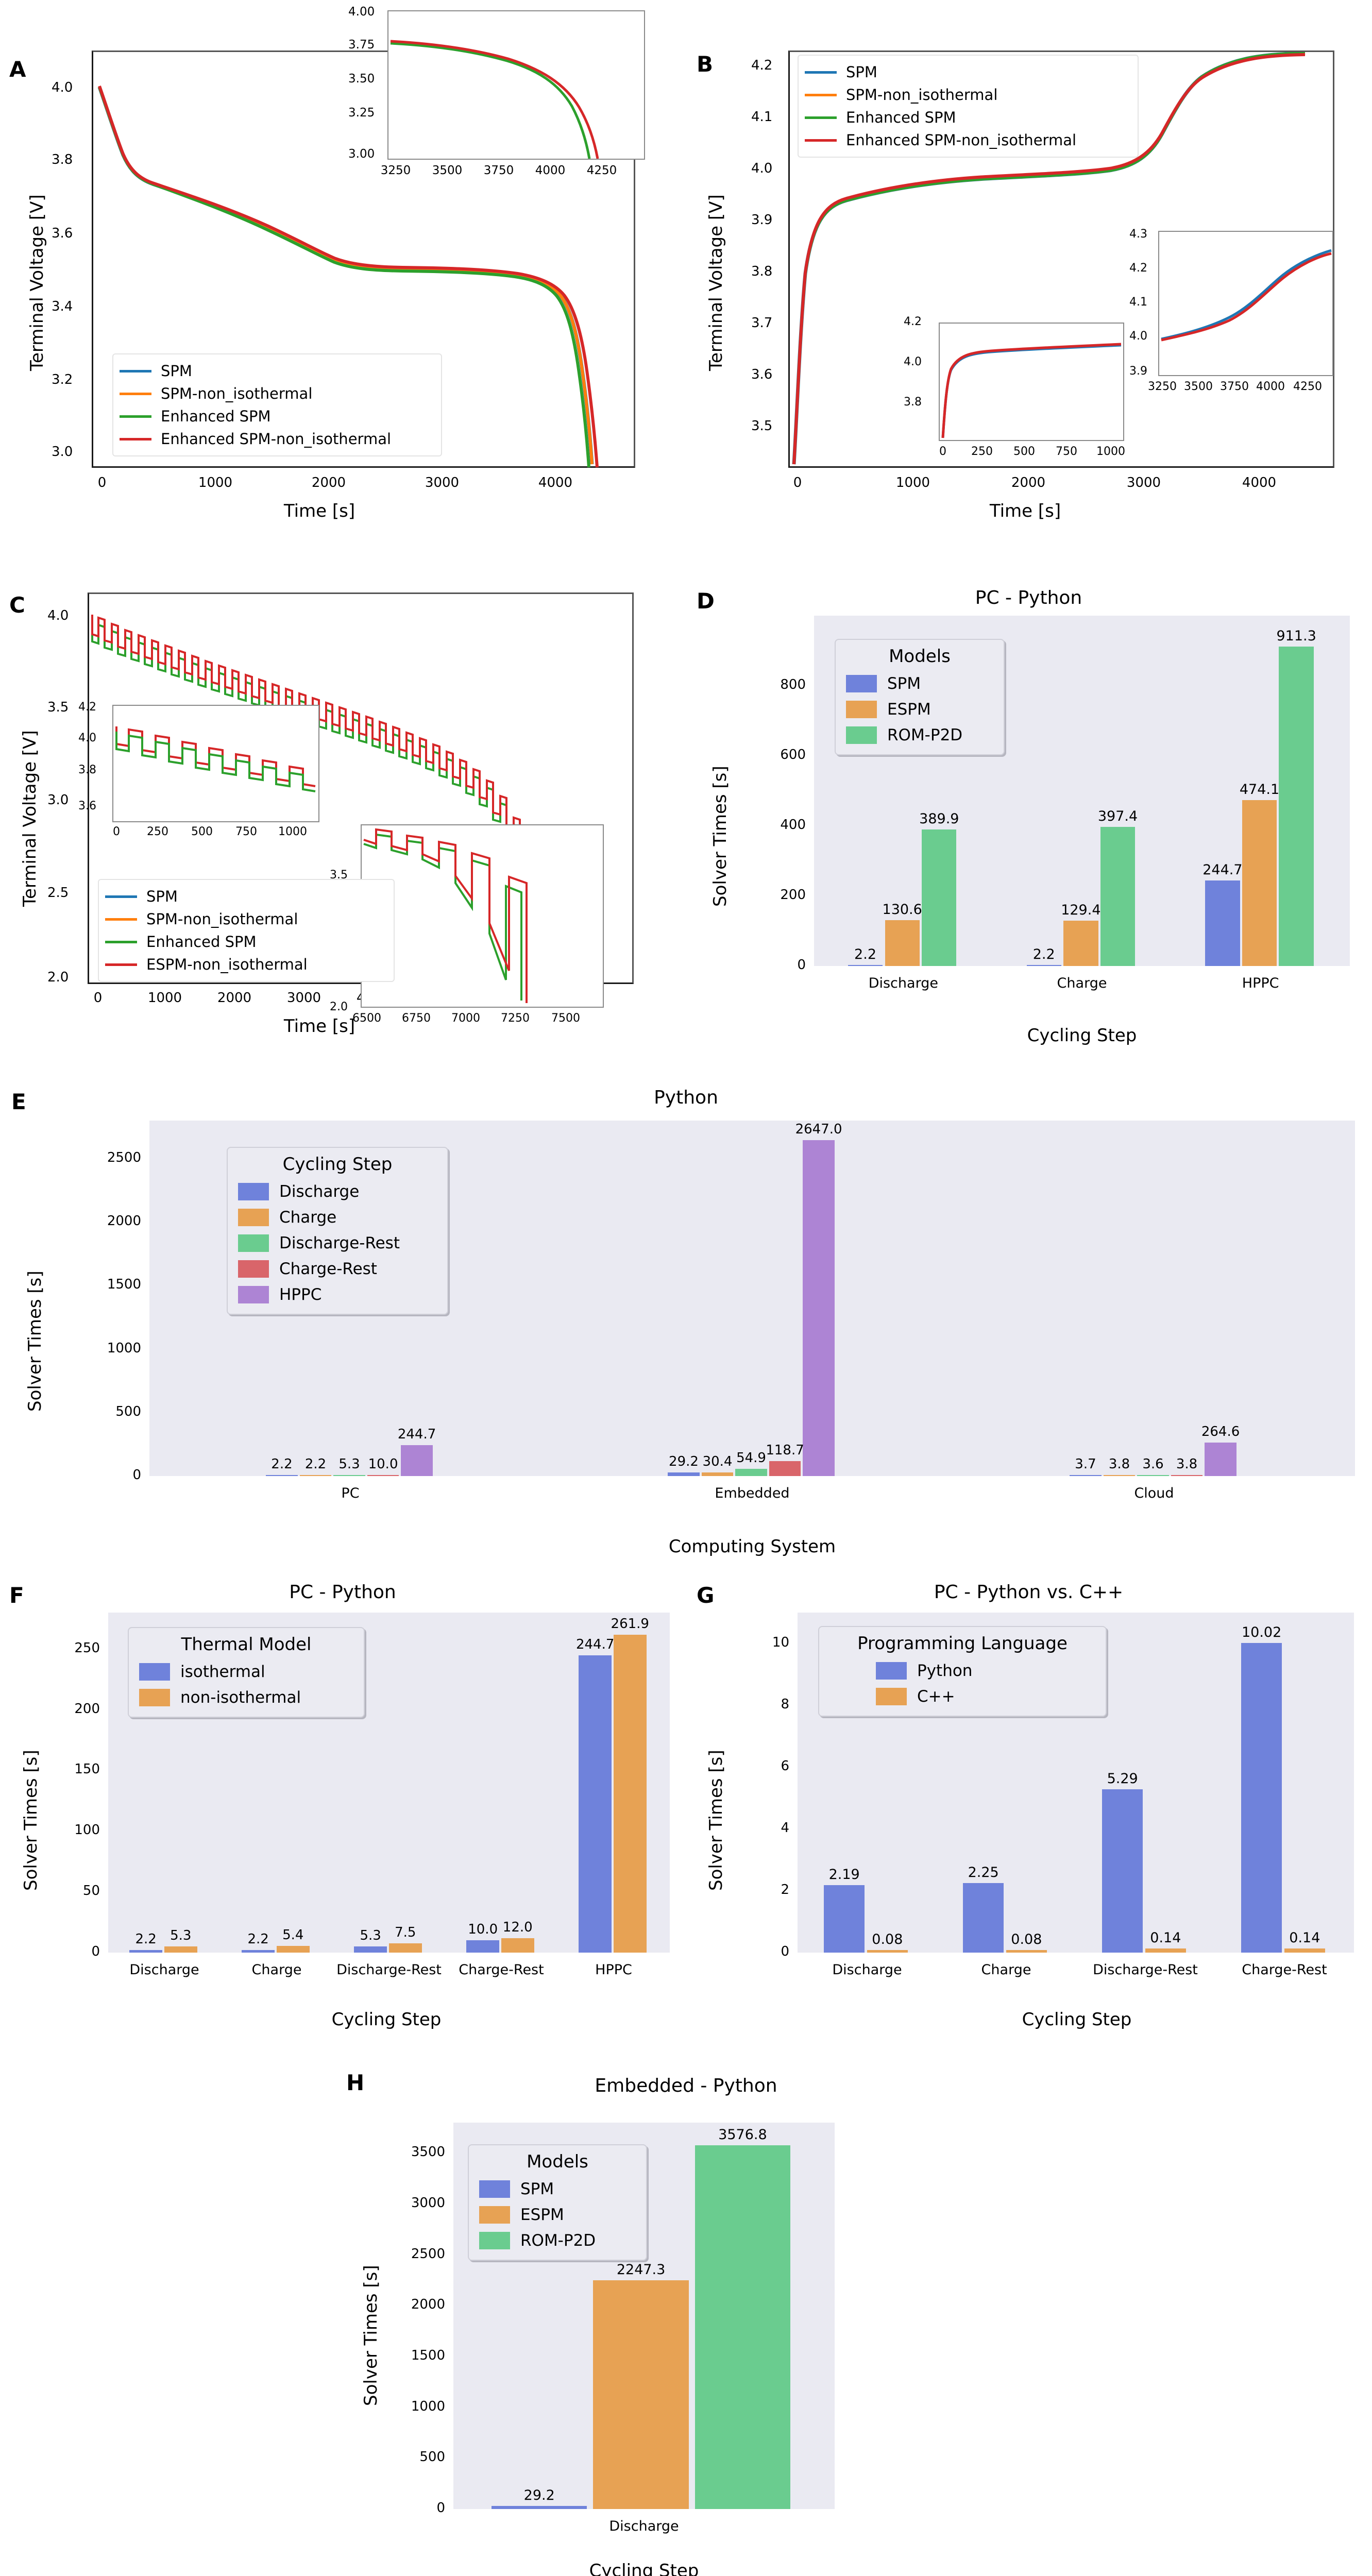 Image resolution: width=1372 pixels, height=2576 pixels. Describe the element at coordinates (17, 69) in the screenshot. I see `panel-a-label: A` at that location.